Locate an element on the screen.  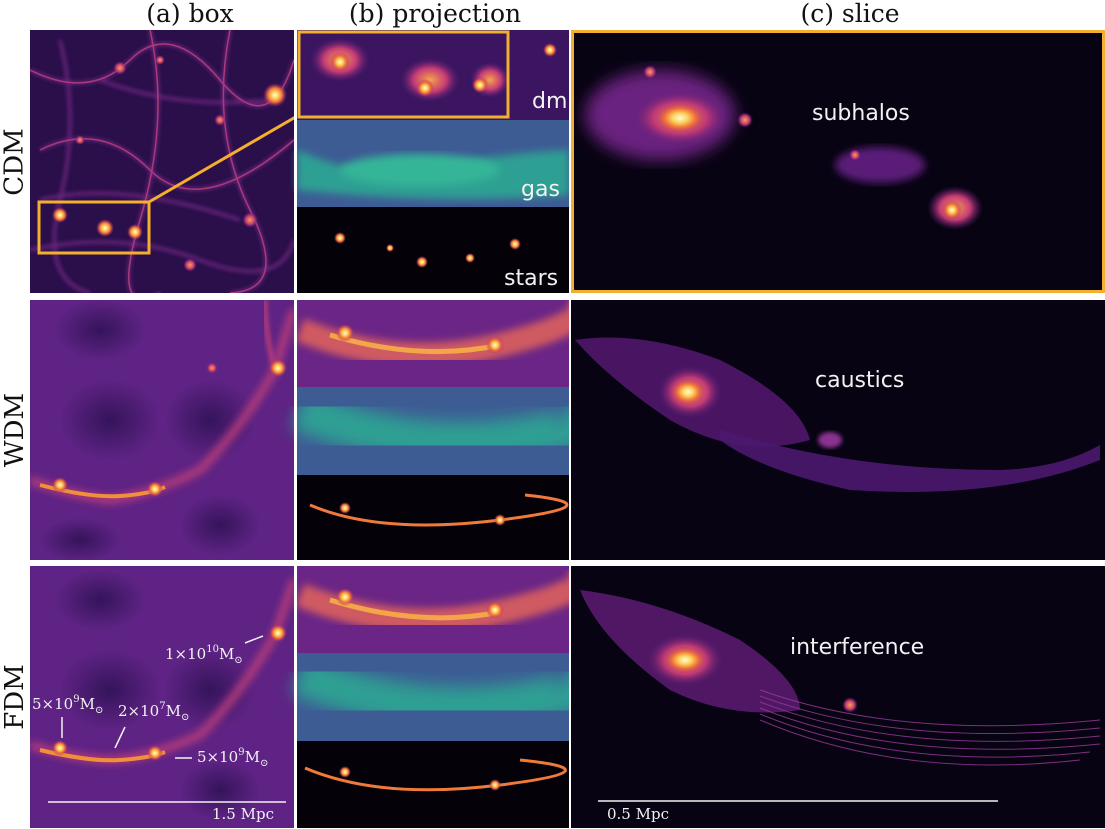
cdm-projection-dm is located at coordinates (433, 75).